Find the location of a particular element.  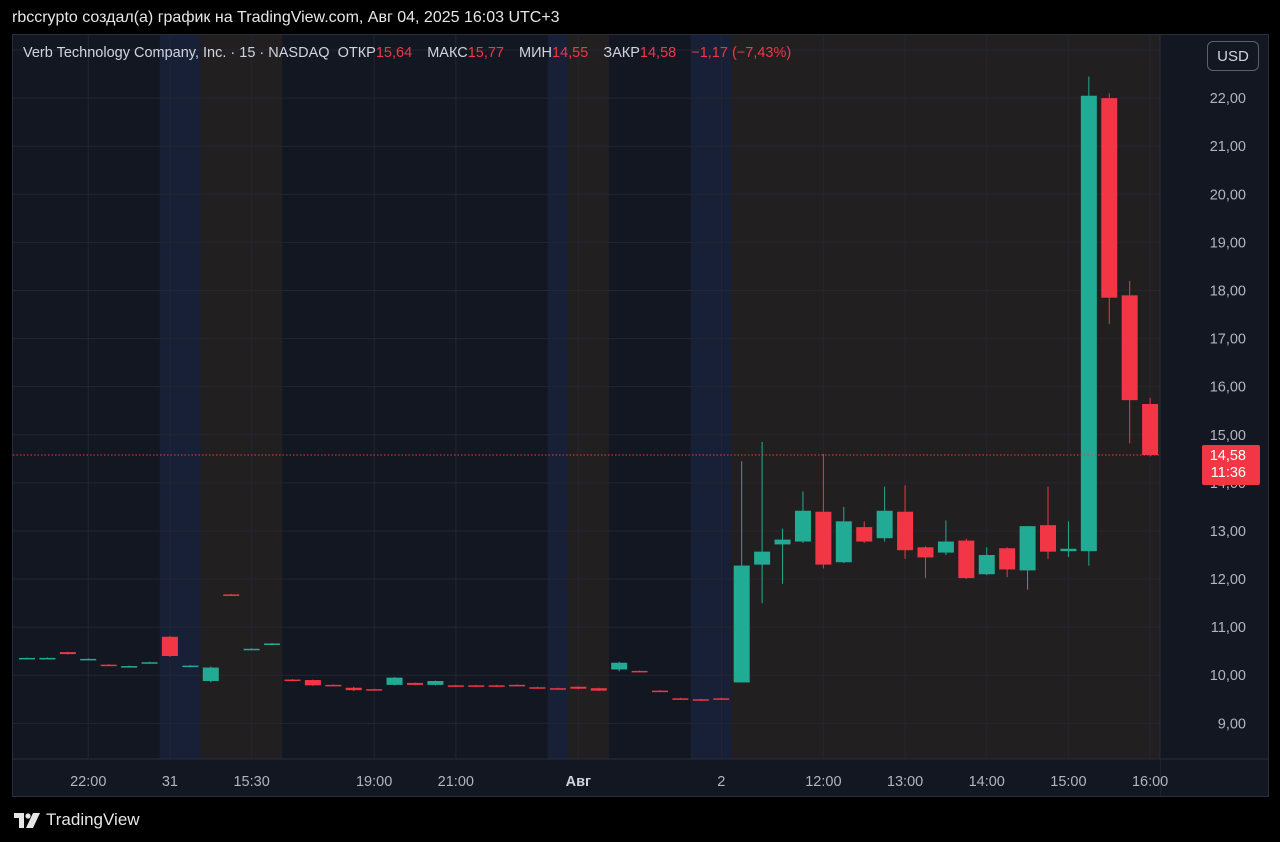

time-tick-label: 31 is located at coordinates (170, 782).